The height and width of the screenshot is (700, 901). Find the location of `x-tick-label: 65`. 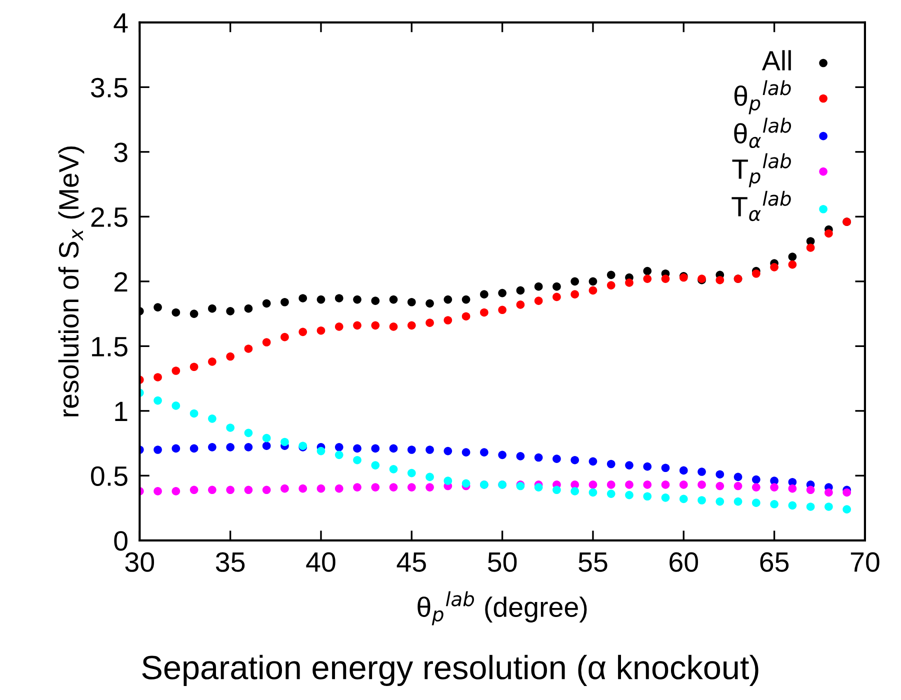

x-tick-label: 65 is located at coordinates (774, 562).